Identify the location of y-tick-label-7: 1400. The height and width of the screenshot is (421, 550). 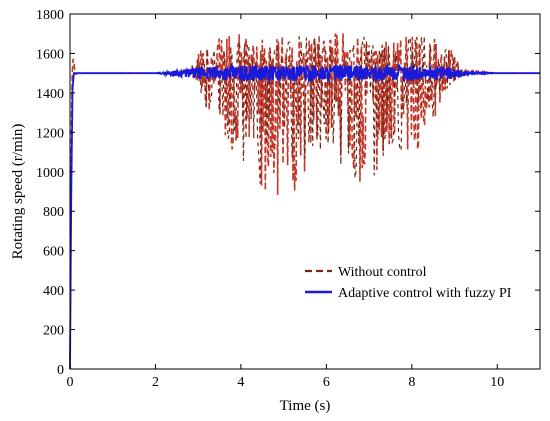
(50, 94).